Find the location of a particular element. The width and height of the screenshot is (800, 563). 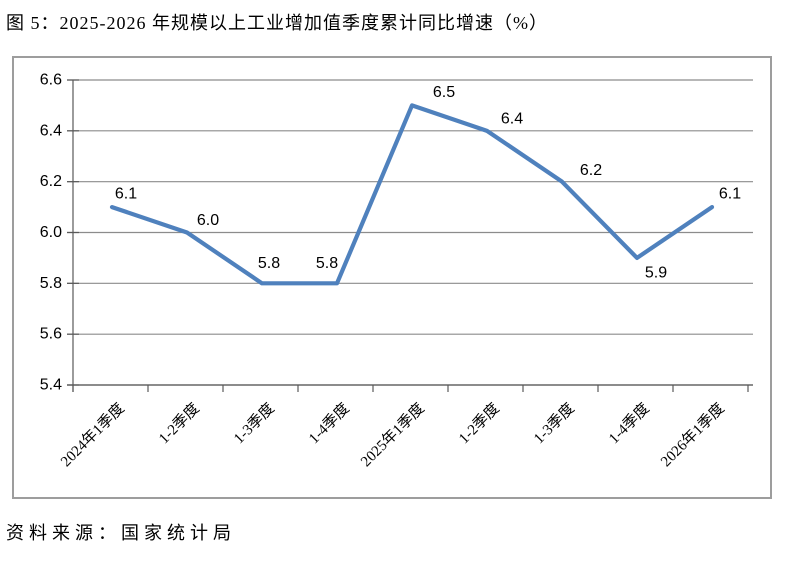

x-axis-label: 2026年1季度 is located at coordinates (692, 435).